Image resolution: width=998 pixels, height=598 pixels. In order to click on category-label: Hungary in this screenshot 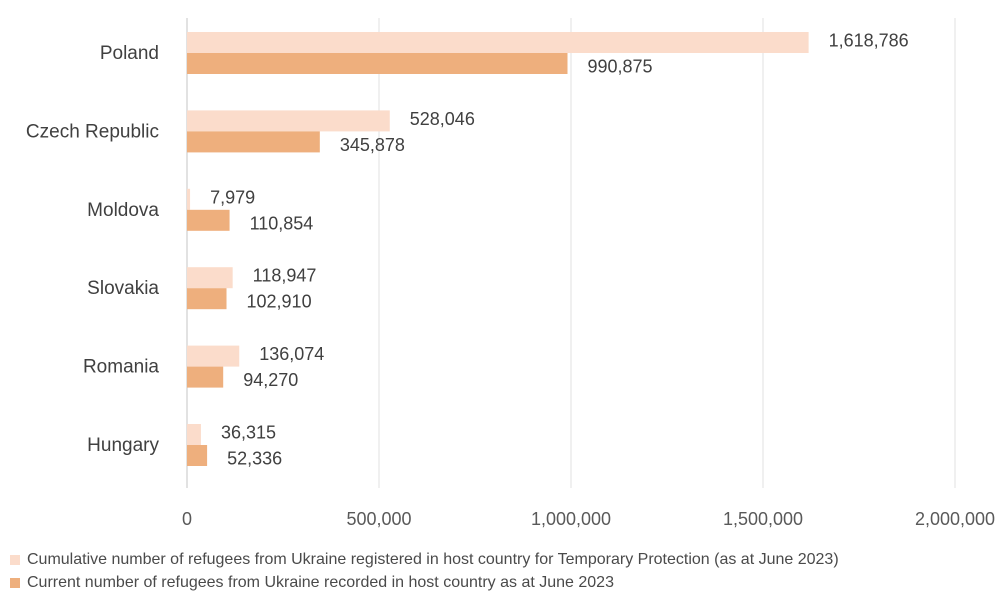, I will do `click(123, 445)`.